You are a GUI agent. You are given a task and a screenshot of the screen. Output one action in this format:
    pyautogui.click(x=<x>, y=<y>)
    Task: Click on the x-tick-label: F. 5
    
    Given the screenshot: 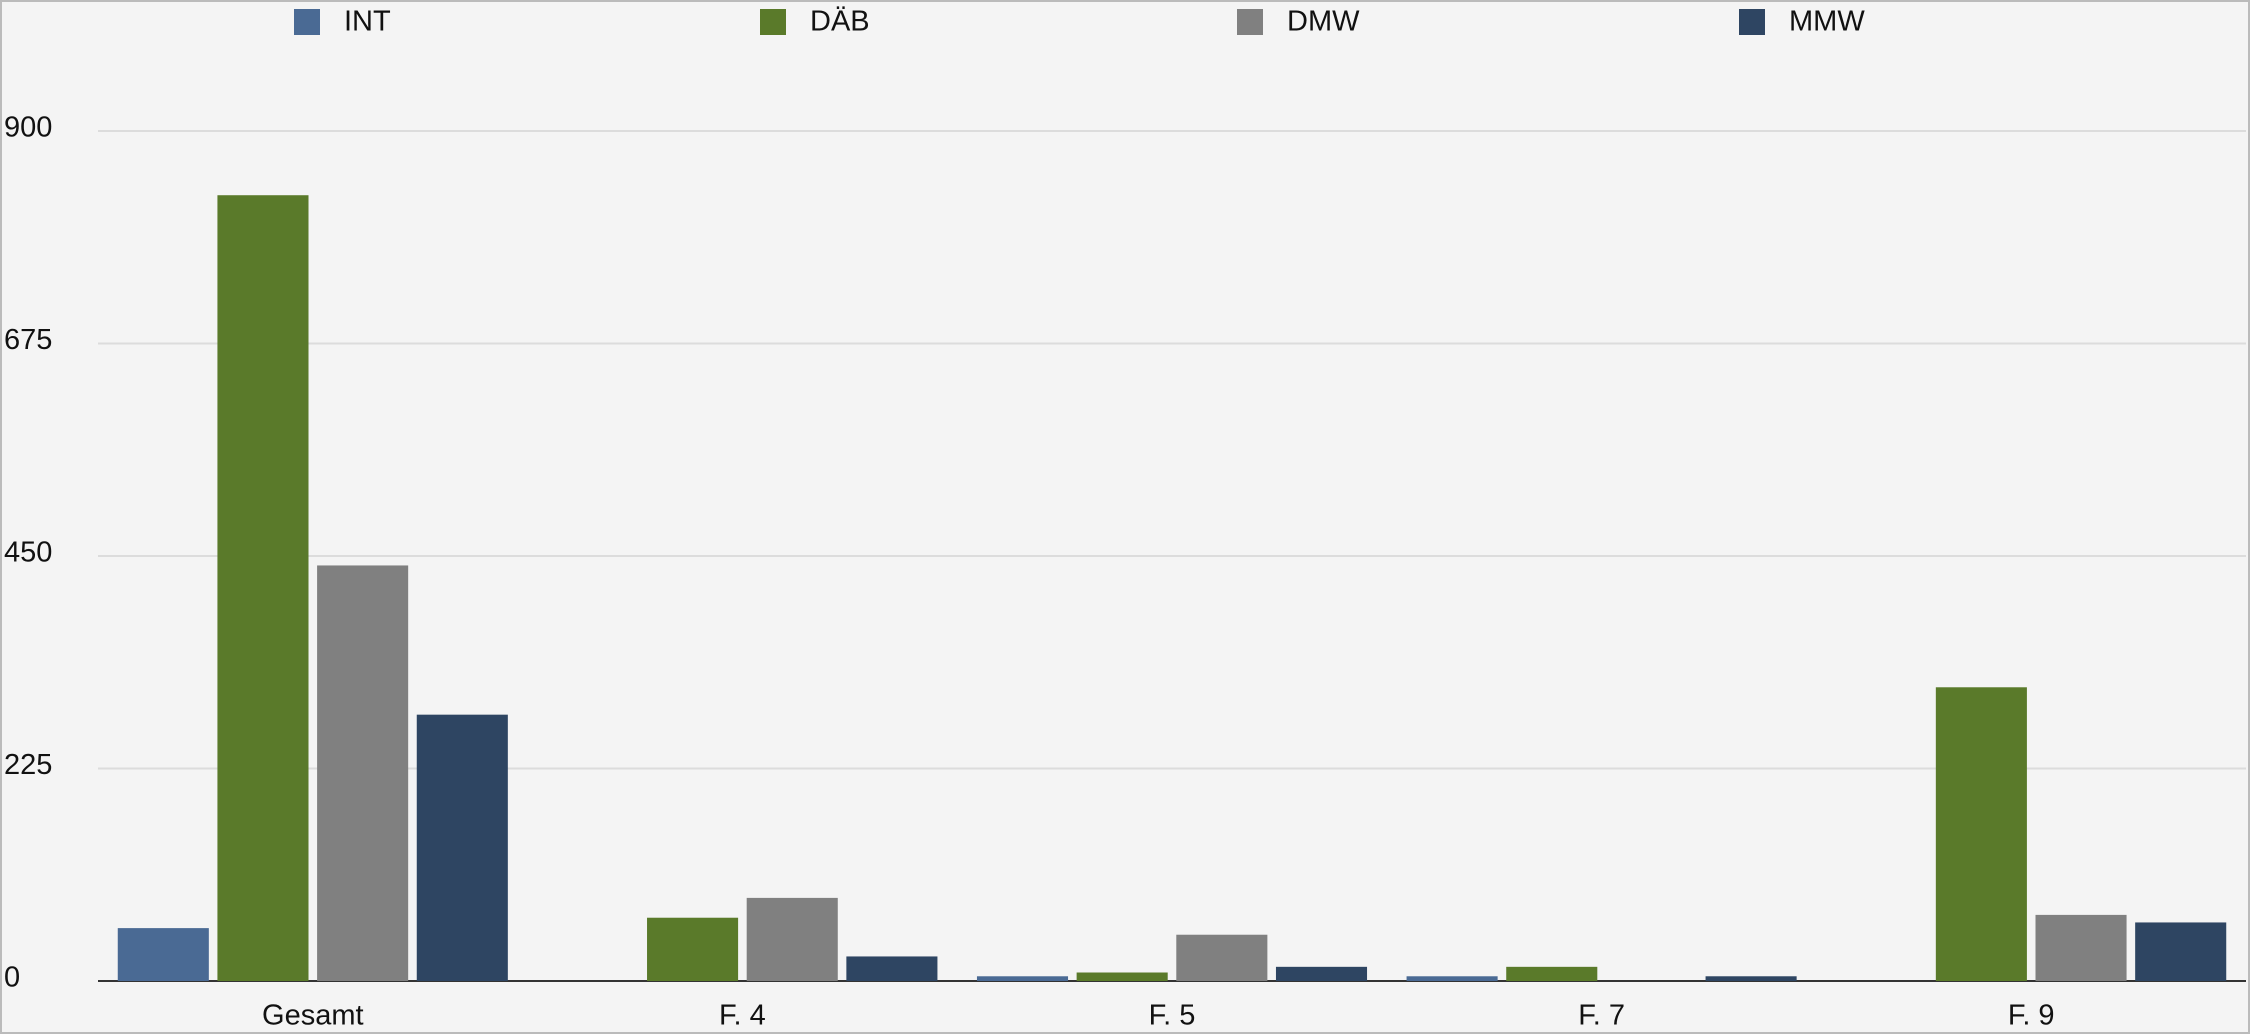 What is the action you would take?
    pyautogui.click(x=1172, y=1016)
    